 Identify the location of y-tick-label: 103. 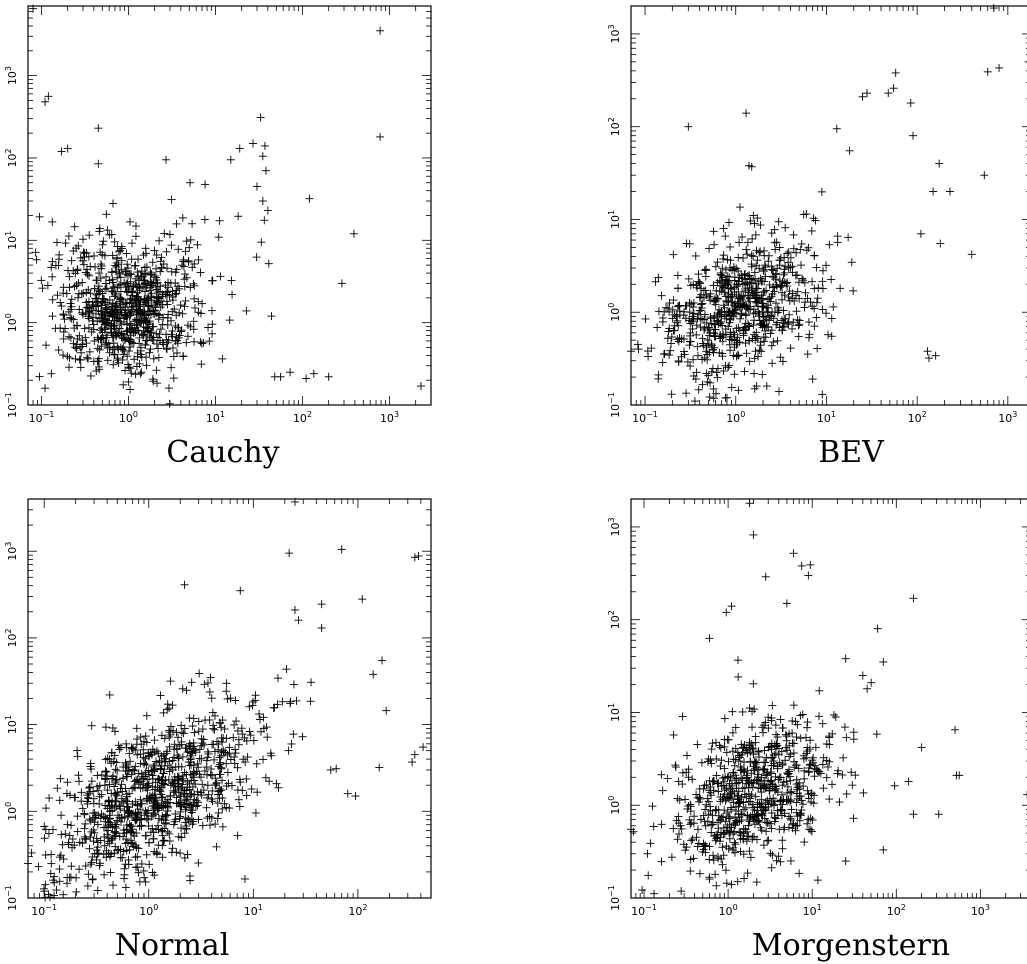
(11, 551).